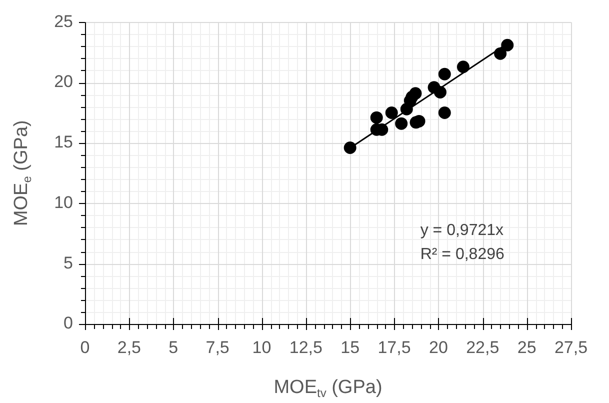 The width and height of the screenshot is (609, 403). What do you see at coordinates (462, 254) in the screenshot?
I see `annotation: R² = 0,8296` at bounding box center [462, 254].